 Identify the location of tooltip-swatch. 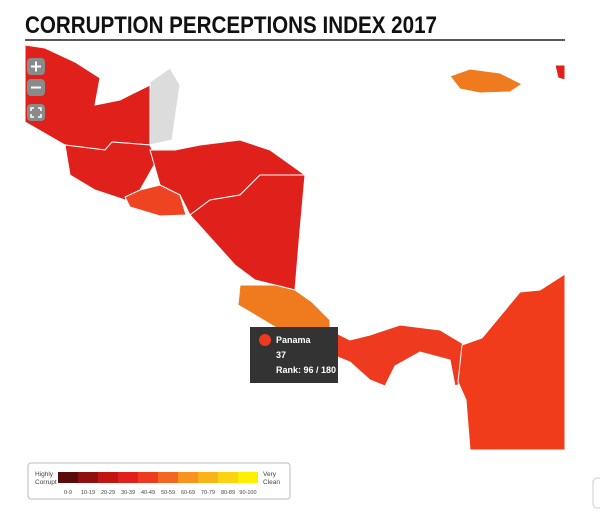
(265, 340).